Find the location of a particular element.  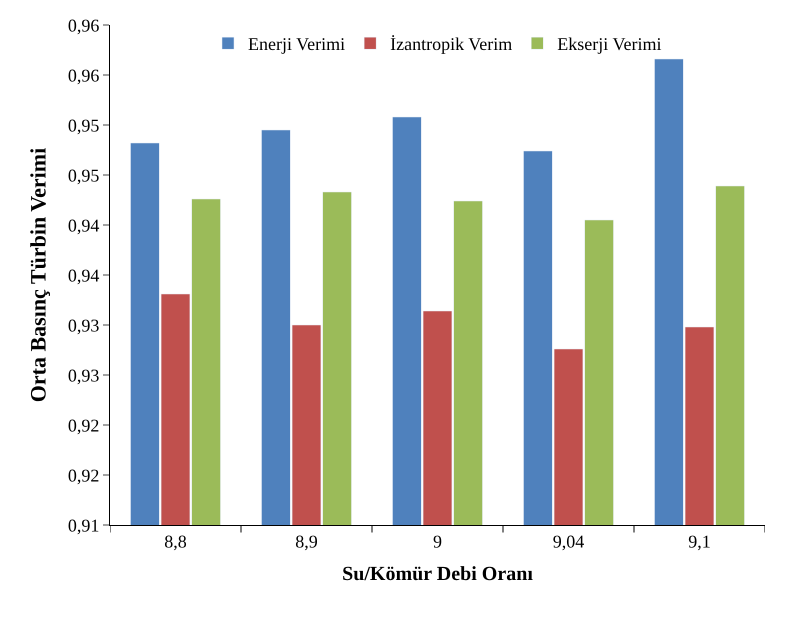

legend-label: İzantropik Verim is located at coordinates (451, 44).